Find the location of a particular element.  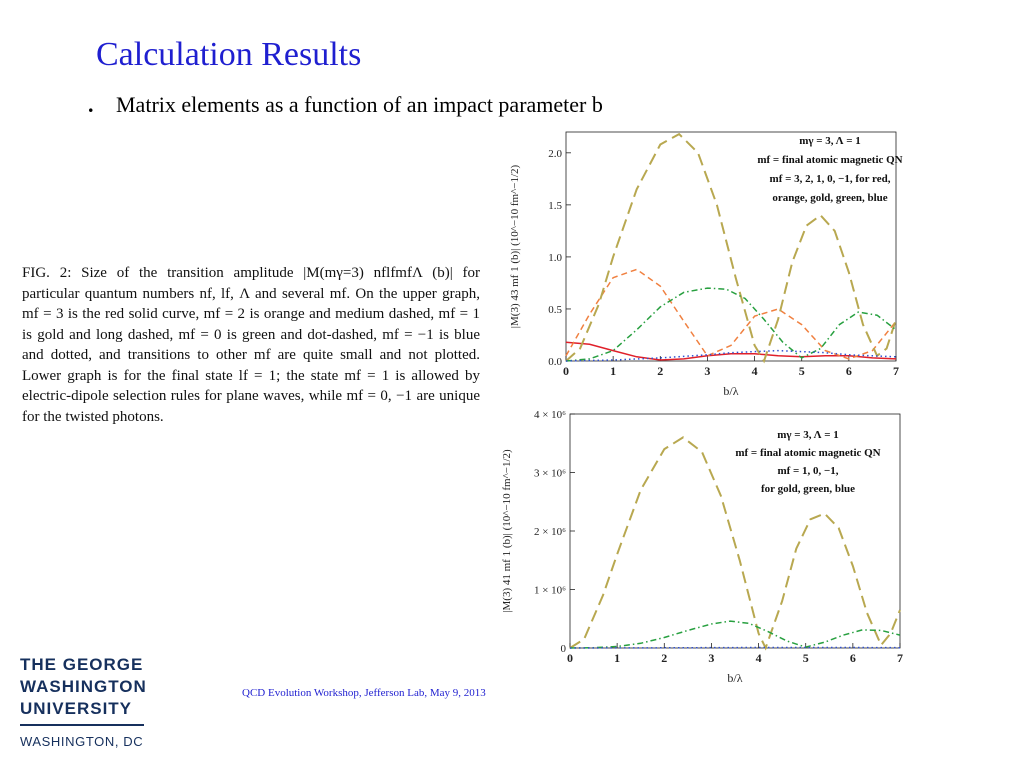

logo-city: WASHINGTON, DC is located at coordinates (82, 741).